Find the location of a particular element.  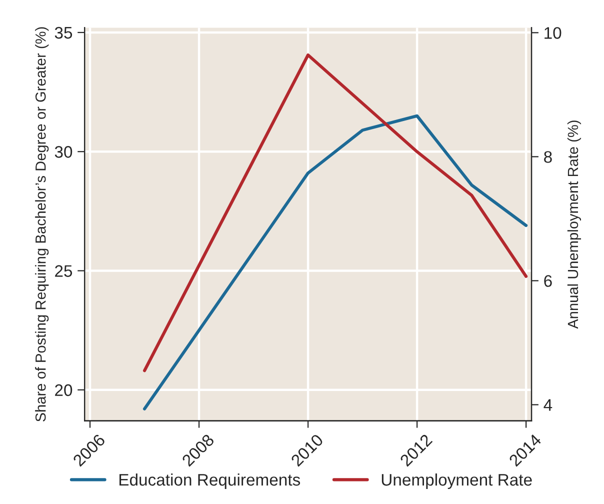

y-axis-title: Share of Posting Requiring Bachelor’s Degree or Greater (%) is located at coordinates (42, 224).